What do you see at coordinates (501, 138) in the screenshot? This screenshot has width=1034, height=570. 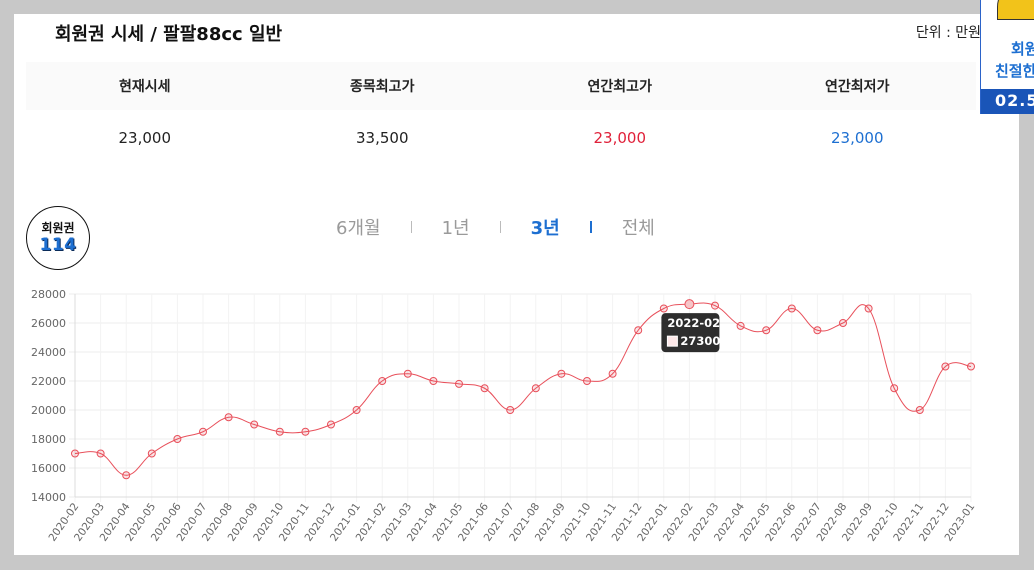 I see `summary-value-row: 23,000 33,500 23,000 23,000` at bounding box center [501, 138].